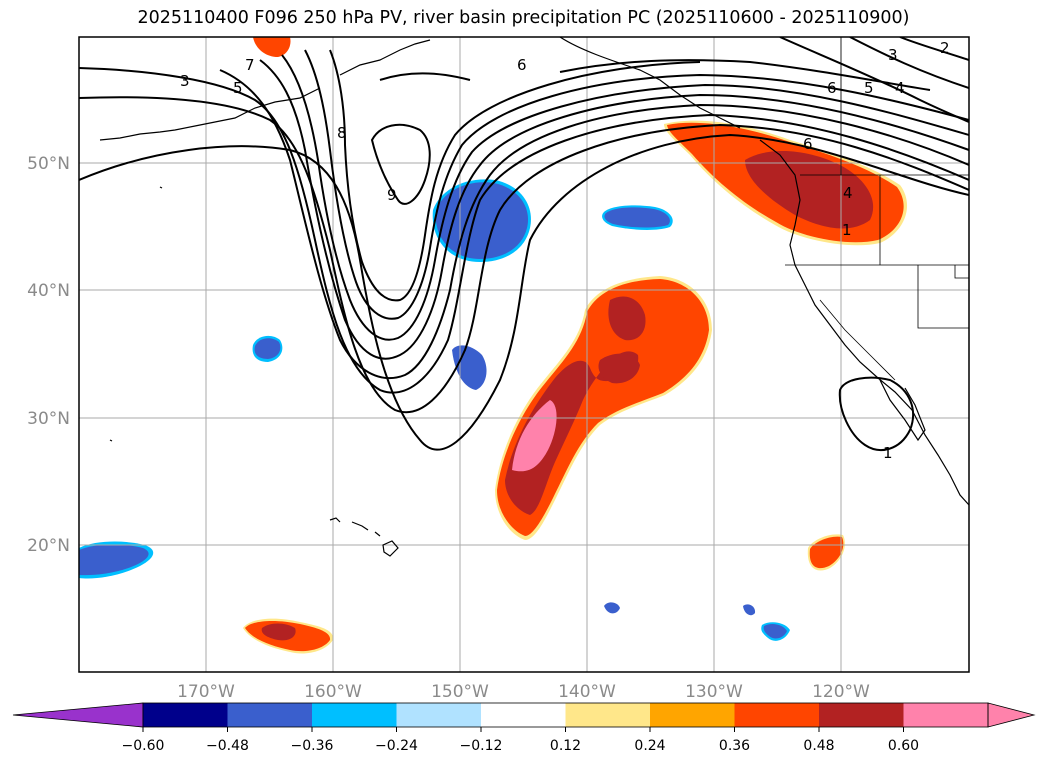  I want to click on contour-label: 2, so click(945, 48).